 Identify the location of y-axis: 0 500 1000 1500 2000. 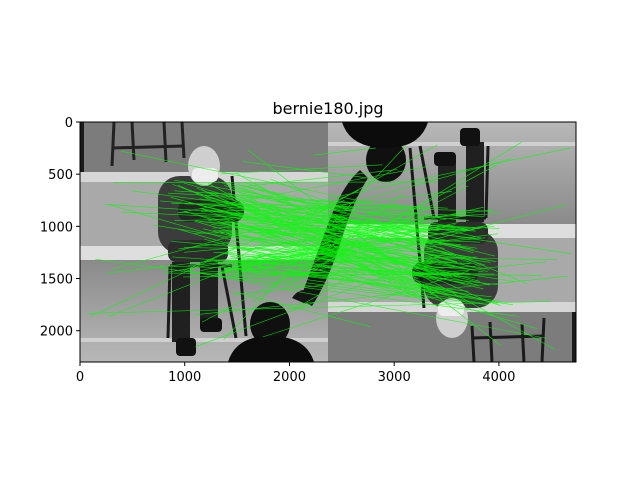
(60, 228).